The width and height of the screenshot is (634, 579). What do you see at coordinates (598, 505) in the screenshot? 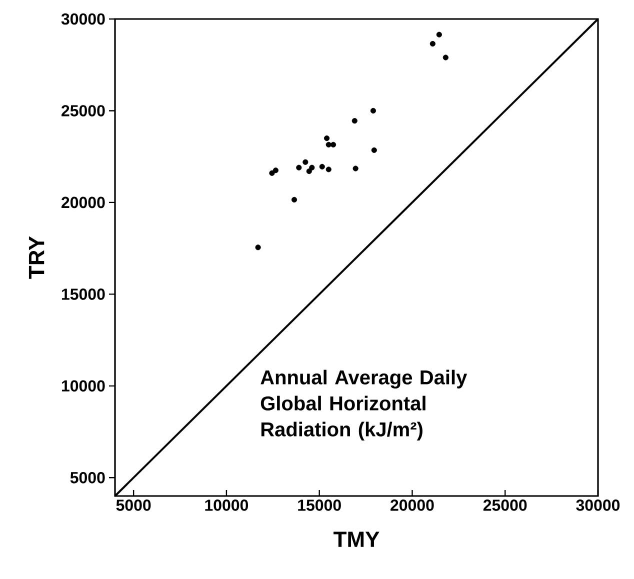
I see `x-tick-label: 30000` at bounding box center [598, 505].